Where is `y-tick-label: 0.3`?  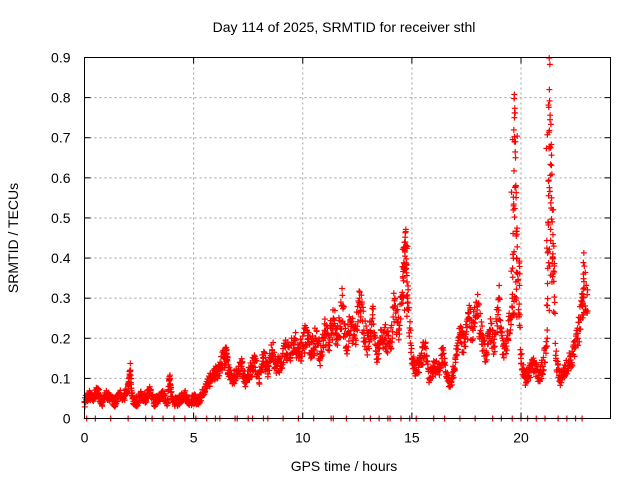
y-tick-label: 0.3 is located at coordinates (61, 298).